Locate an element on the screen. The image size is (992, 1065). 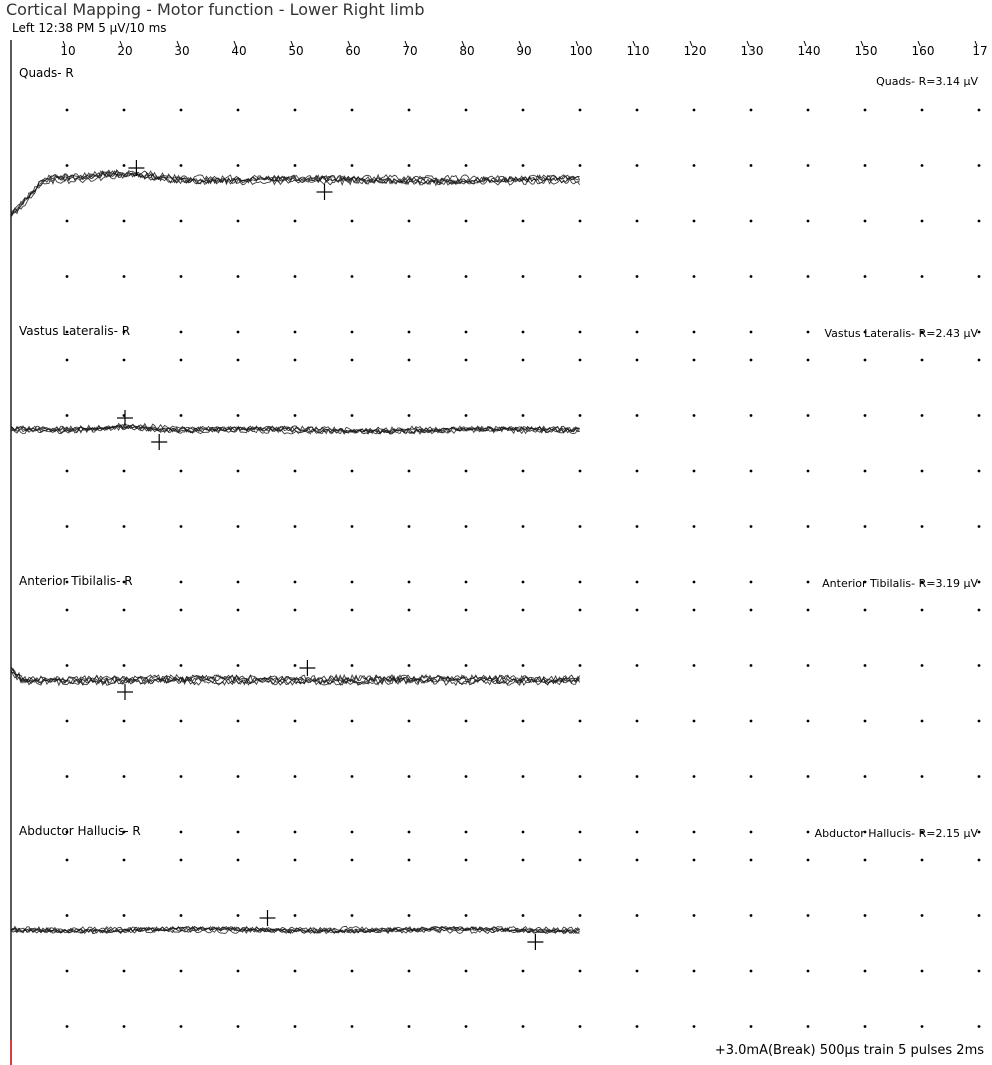
x-tick-label: 40 is located at coordinates (238, 51).